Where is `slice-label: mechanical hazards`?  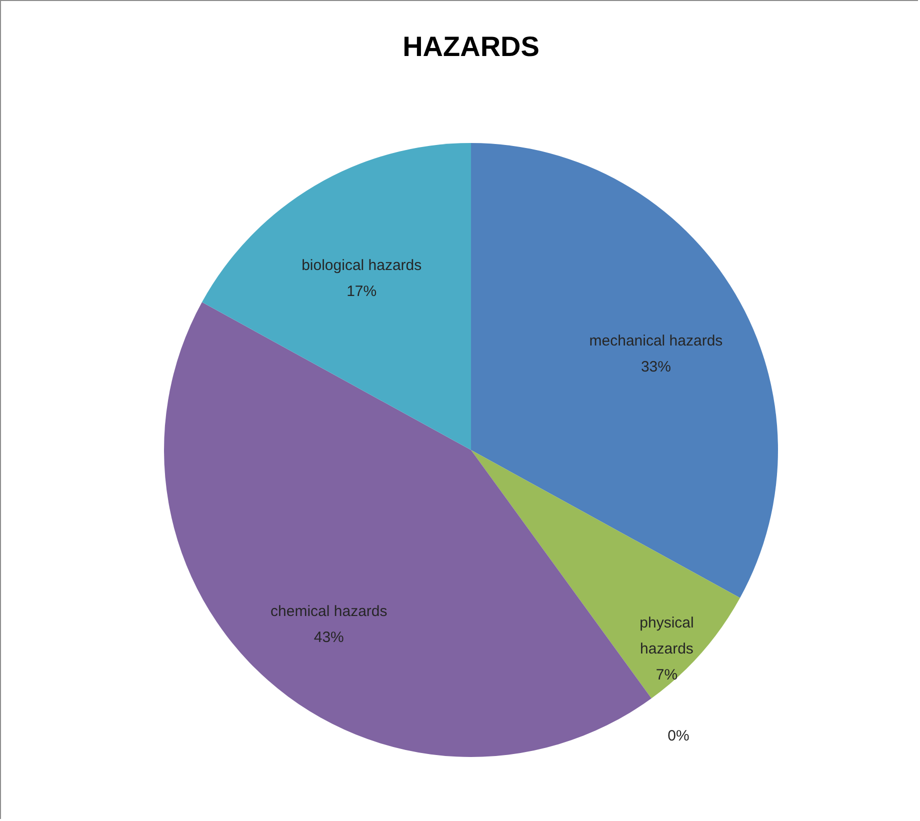
slice-label: mechanical hazards is located at coordinates (656, 341).